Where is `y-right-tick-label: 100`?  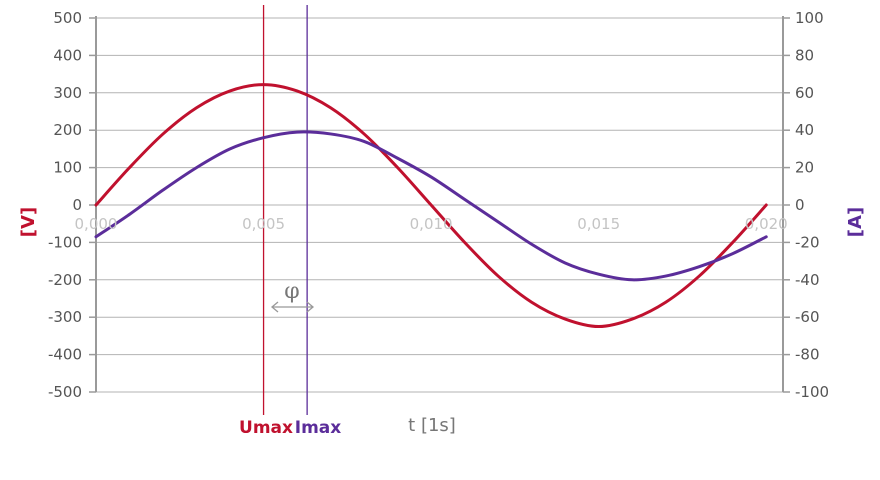 y-right-tick-label: 100 is located at coordinates (809, 18).